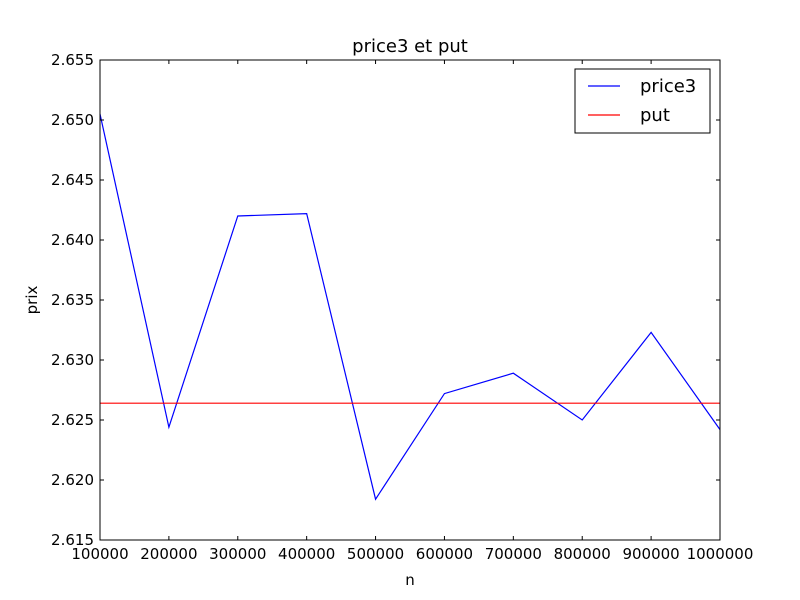  I want to click on y-tick-label: 2.620, so click(72, 480).